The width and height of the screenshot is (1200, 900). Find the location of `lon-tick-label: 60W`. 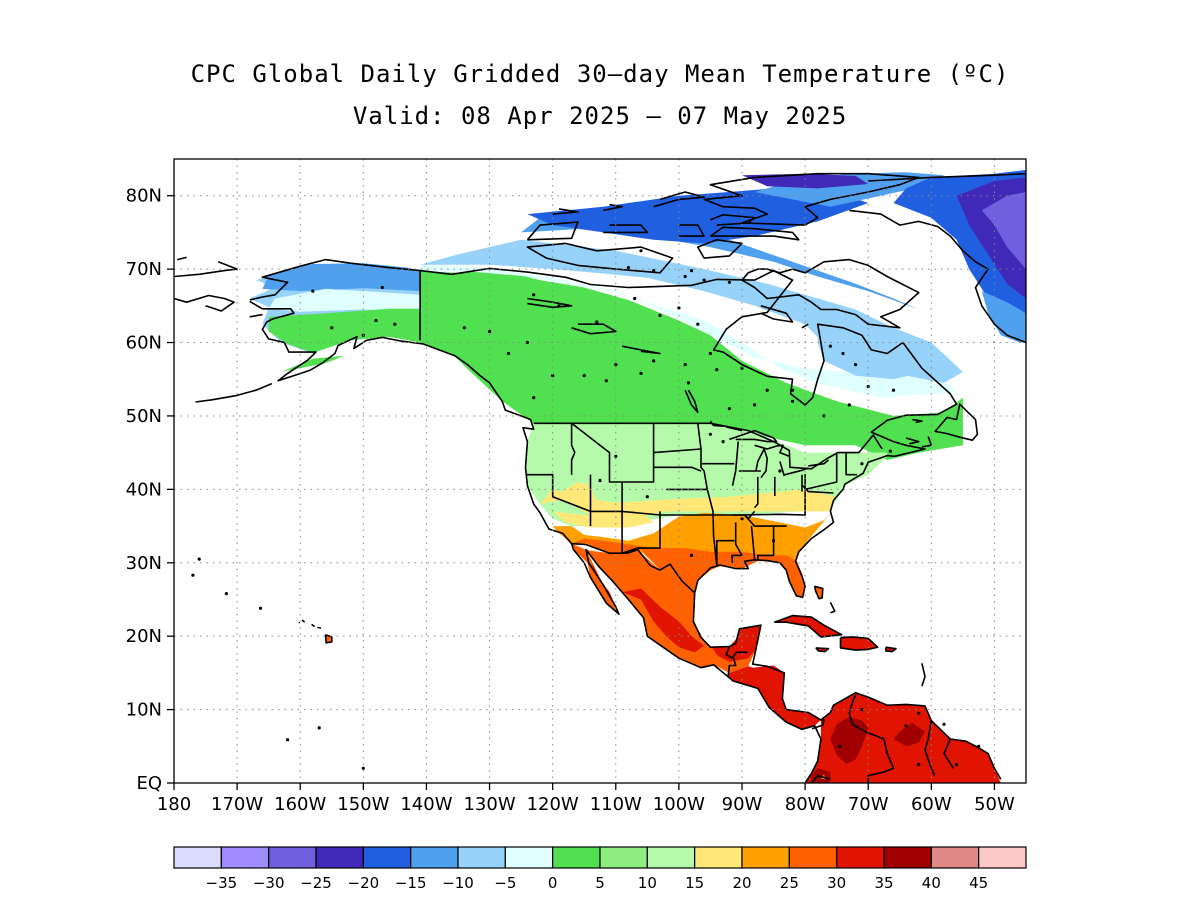

lon-tick-label: 60W is located at coordinates (931, 804).